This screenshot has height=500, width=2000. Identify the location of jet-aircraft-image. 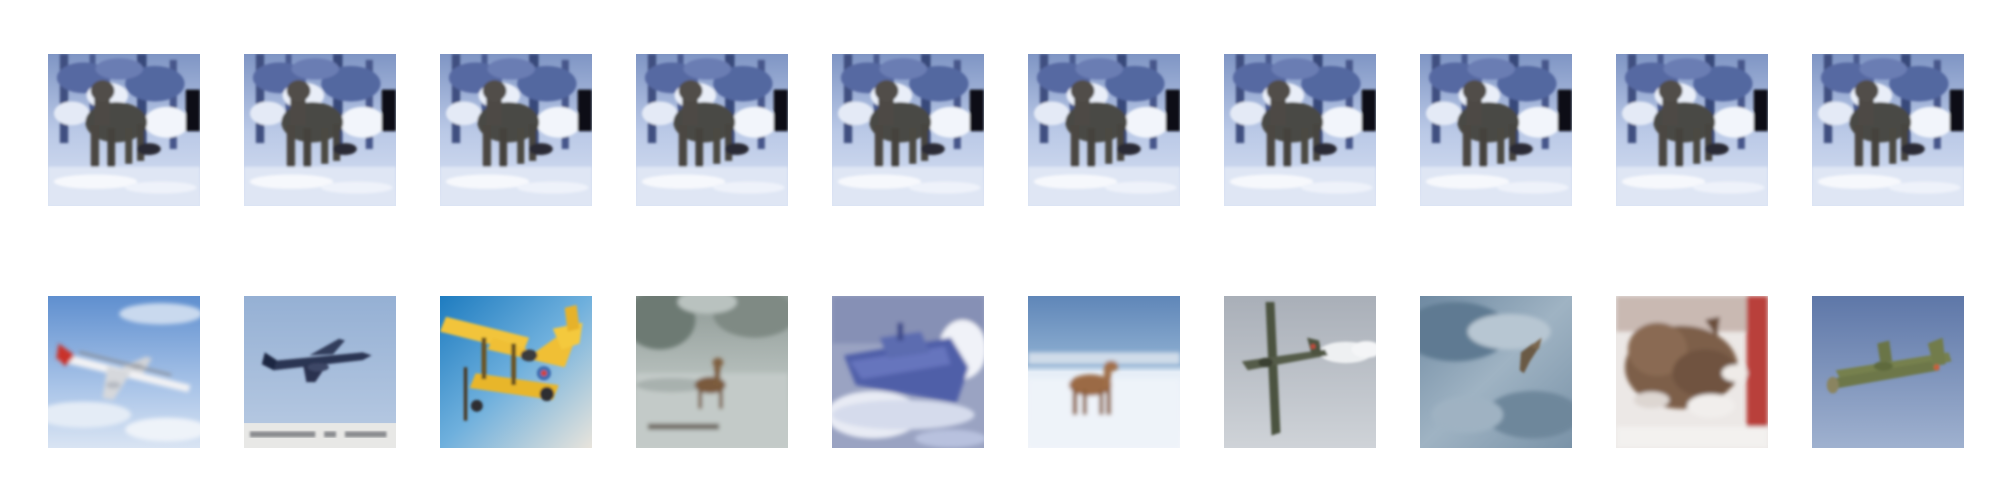
(320, 372).